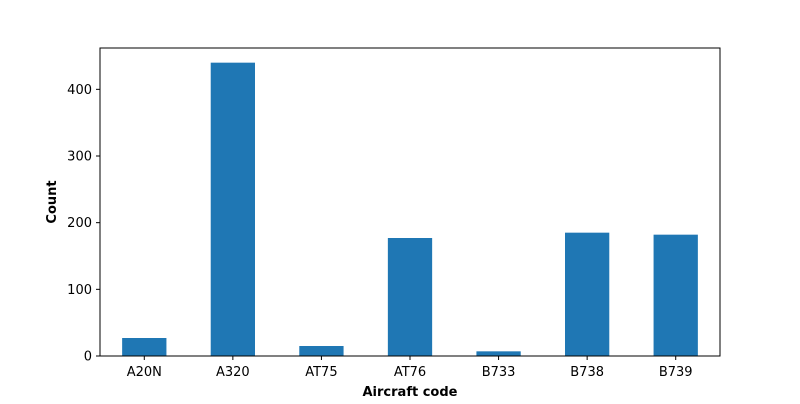  I want to click on x-axis-label: Aircraft code, so click(410, 392).